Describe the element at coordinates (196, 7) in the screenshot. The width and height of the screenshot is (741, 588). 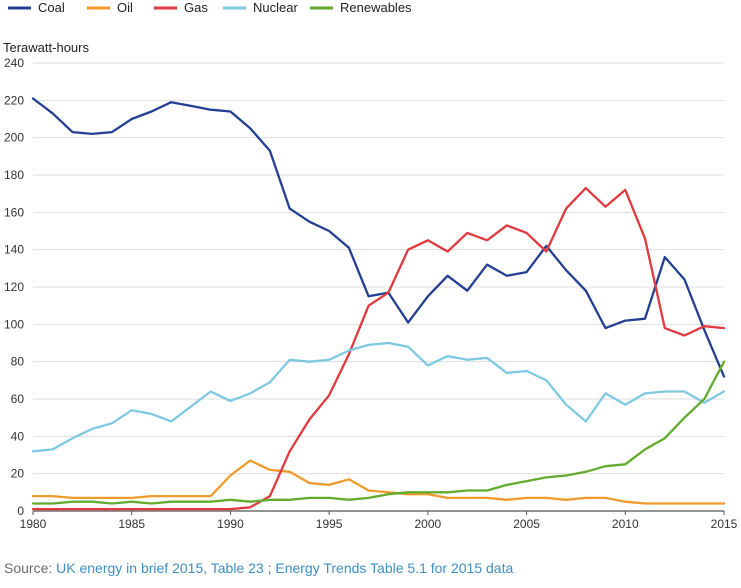
I see `legend-label-gas: Gas` at that location.